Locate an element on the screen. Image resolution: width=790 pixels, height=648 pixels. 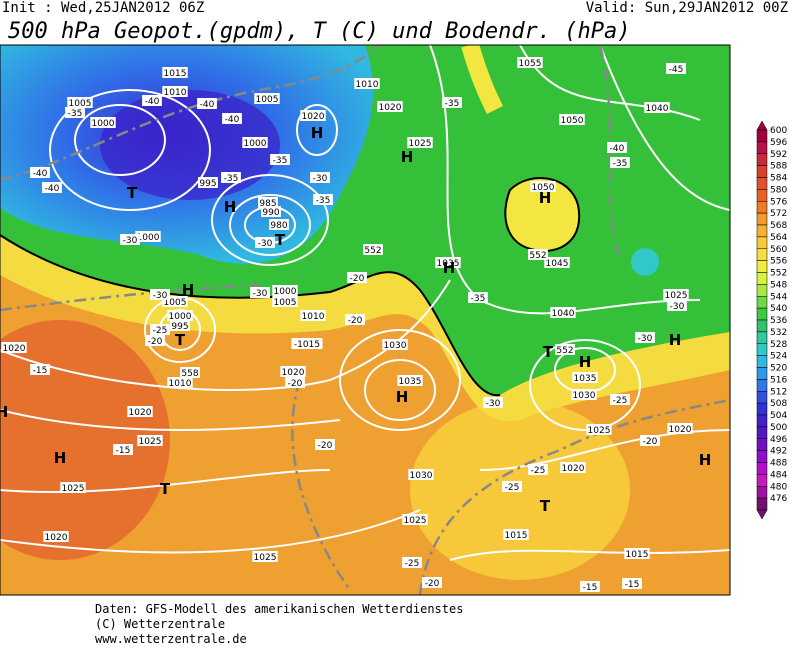
contour-label: 1010 is located at coordinates (367, 85).